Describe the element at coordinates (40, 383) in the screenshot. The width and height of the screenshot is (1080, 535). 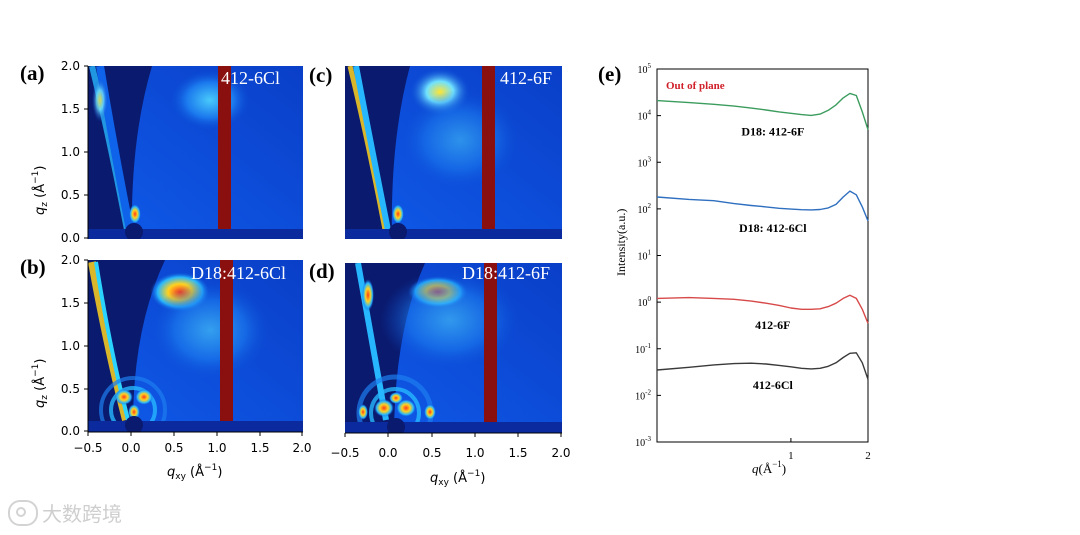
I see `y-axis-title-bottom: qz (Å−1)` at that location.